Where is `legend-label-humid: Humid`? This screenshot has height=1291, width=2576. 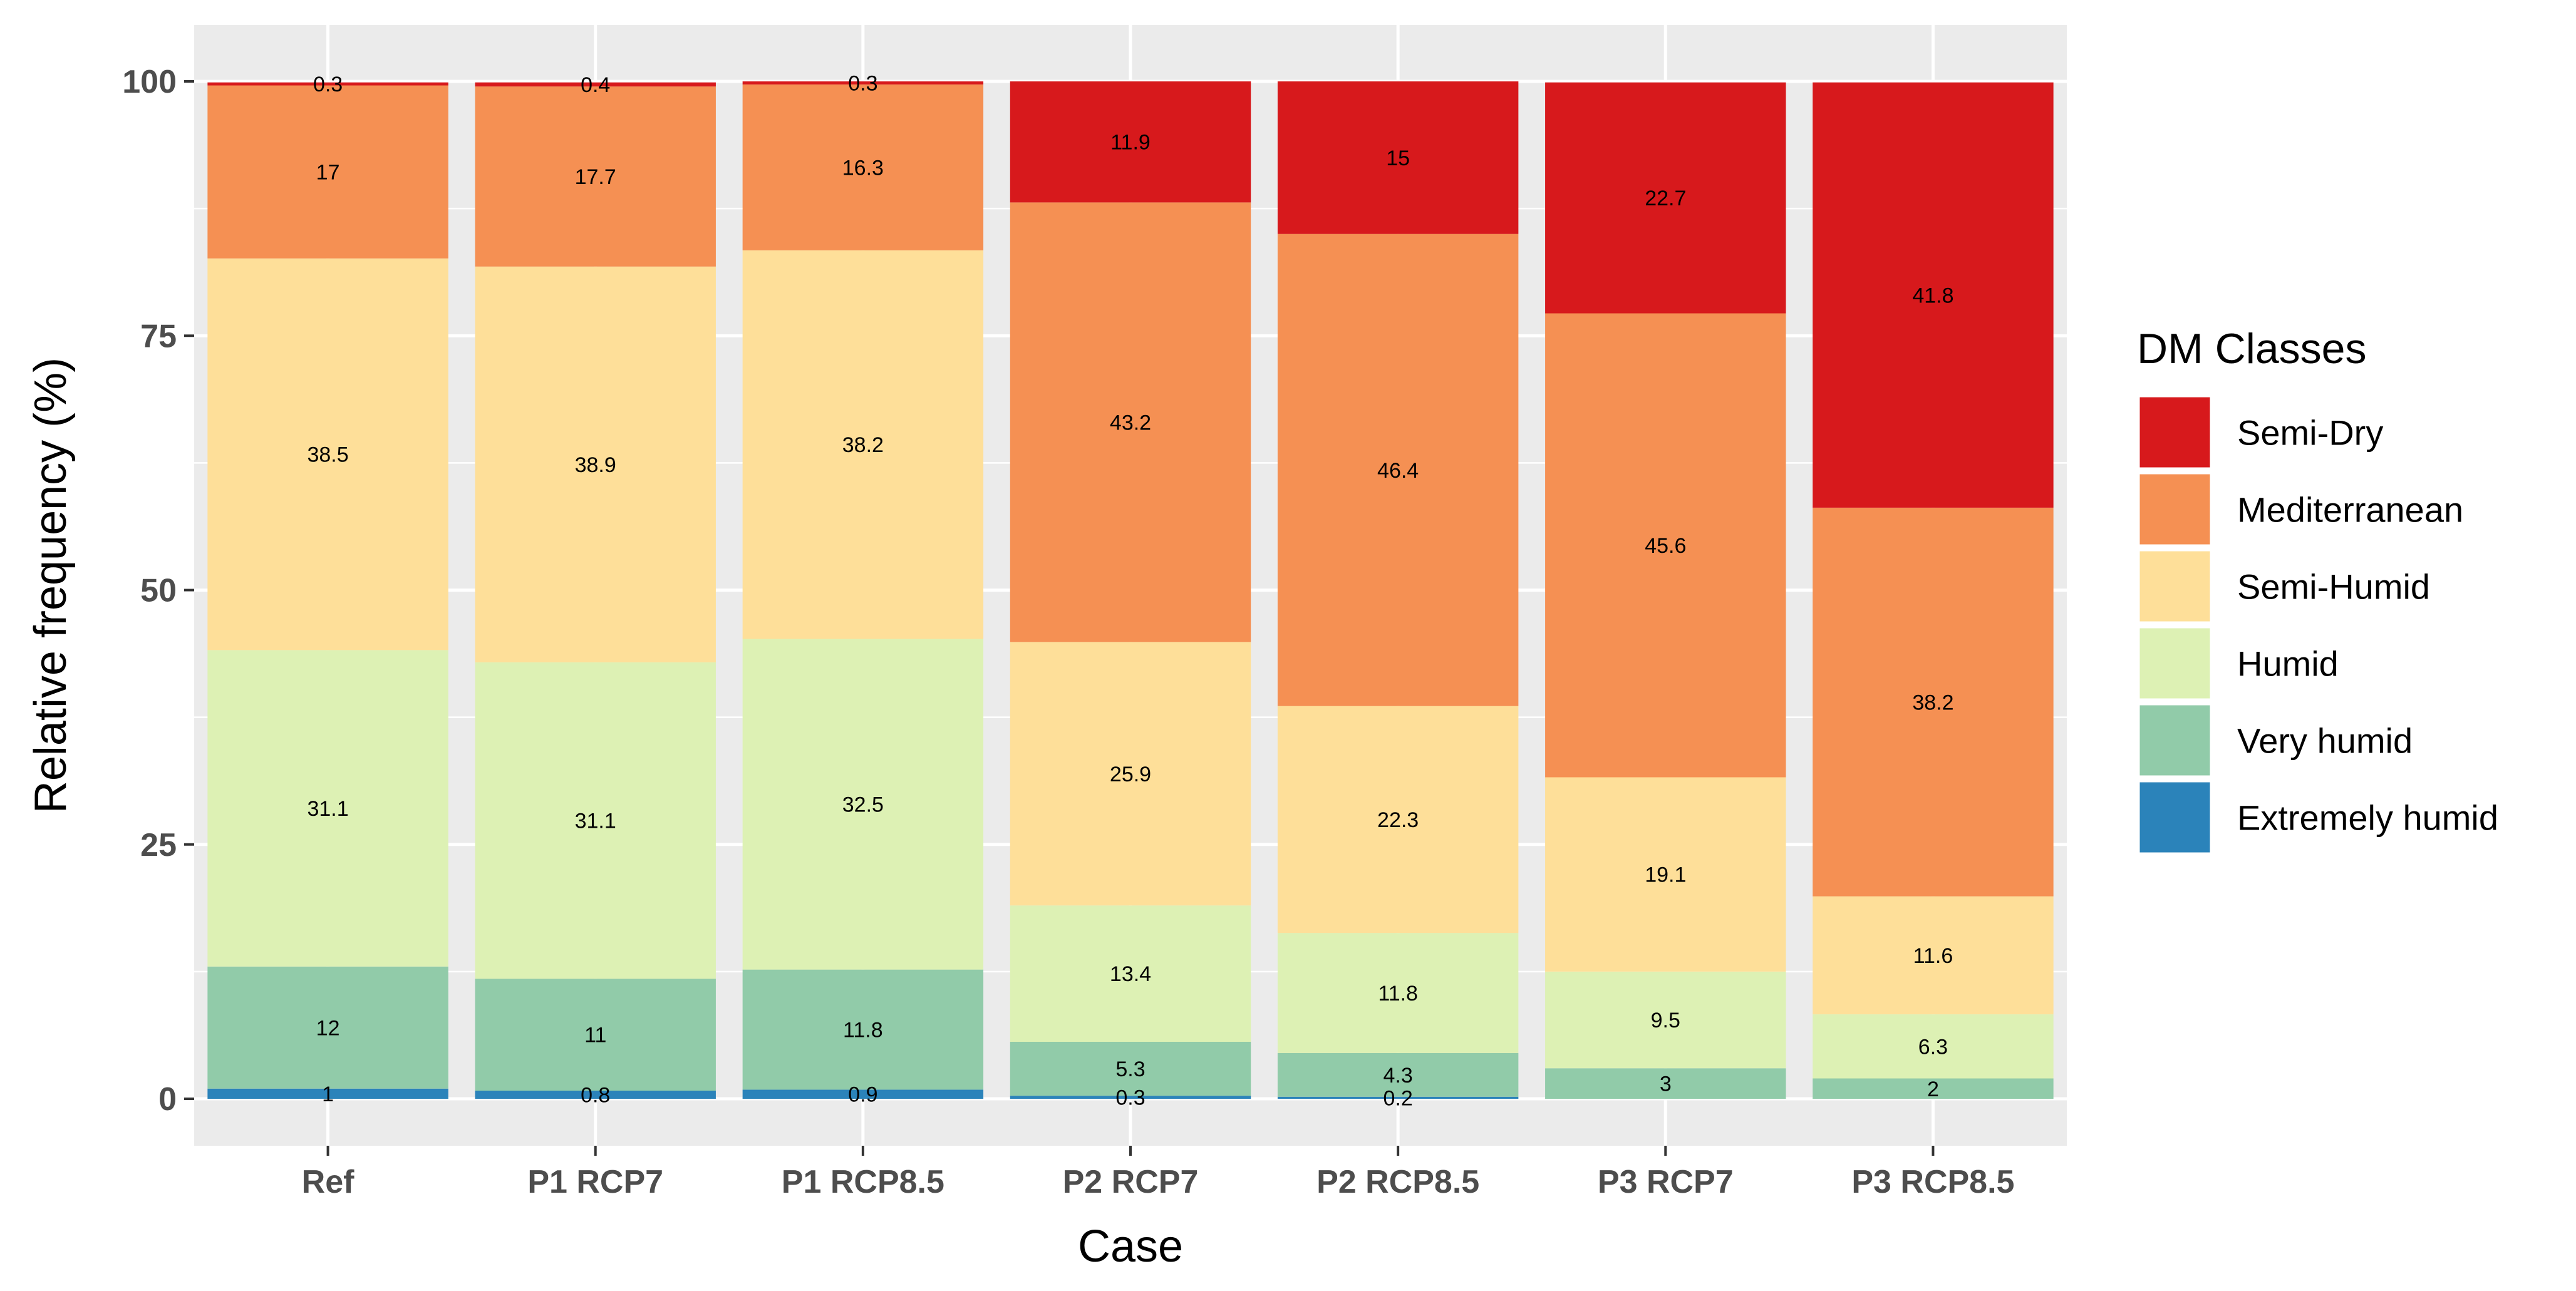
legend-label-humid: Humid is located at coordinates (2288, 664).